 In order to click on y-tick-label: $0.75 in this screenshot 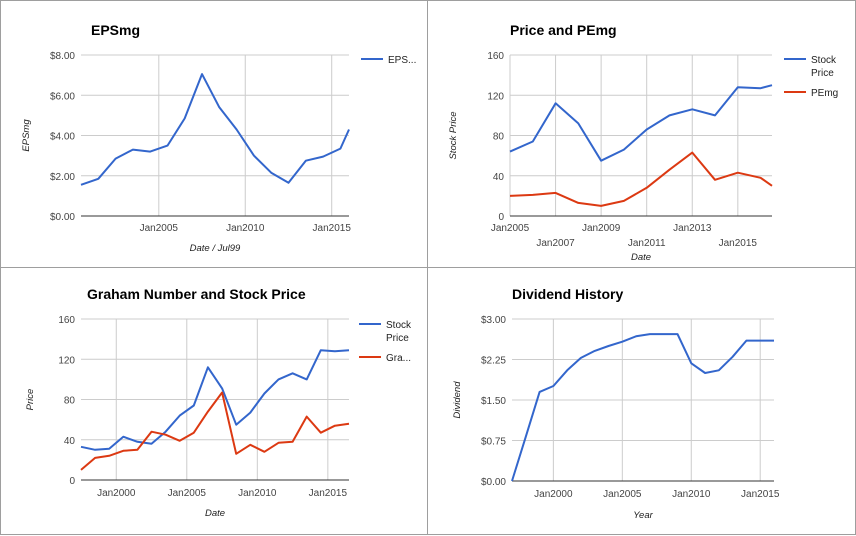, I will do `click(493, 442)`.